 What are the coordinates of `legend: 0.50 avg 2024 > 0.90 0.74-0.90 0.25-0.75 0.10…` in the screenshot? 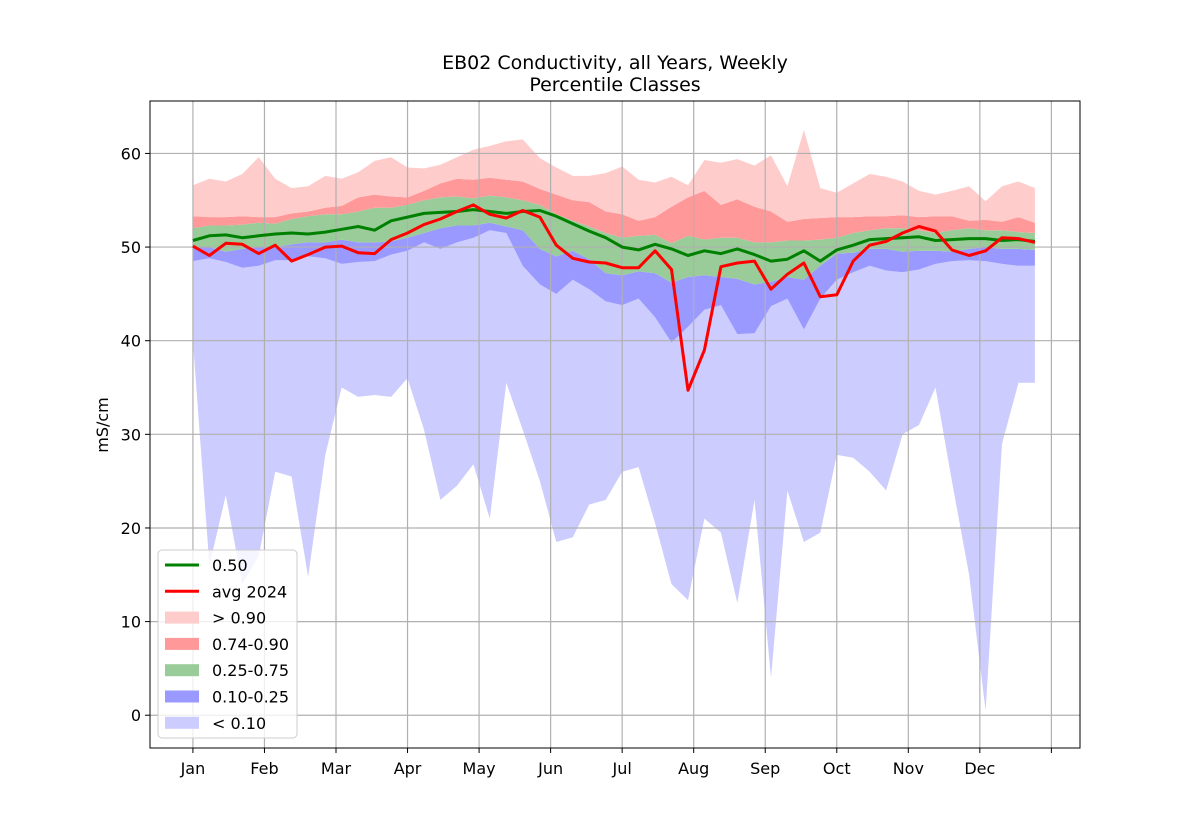 It's located at (227, 644).